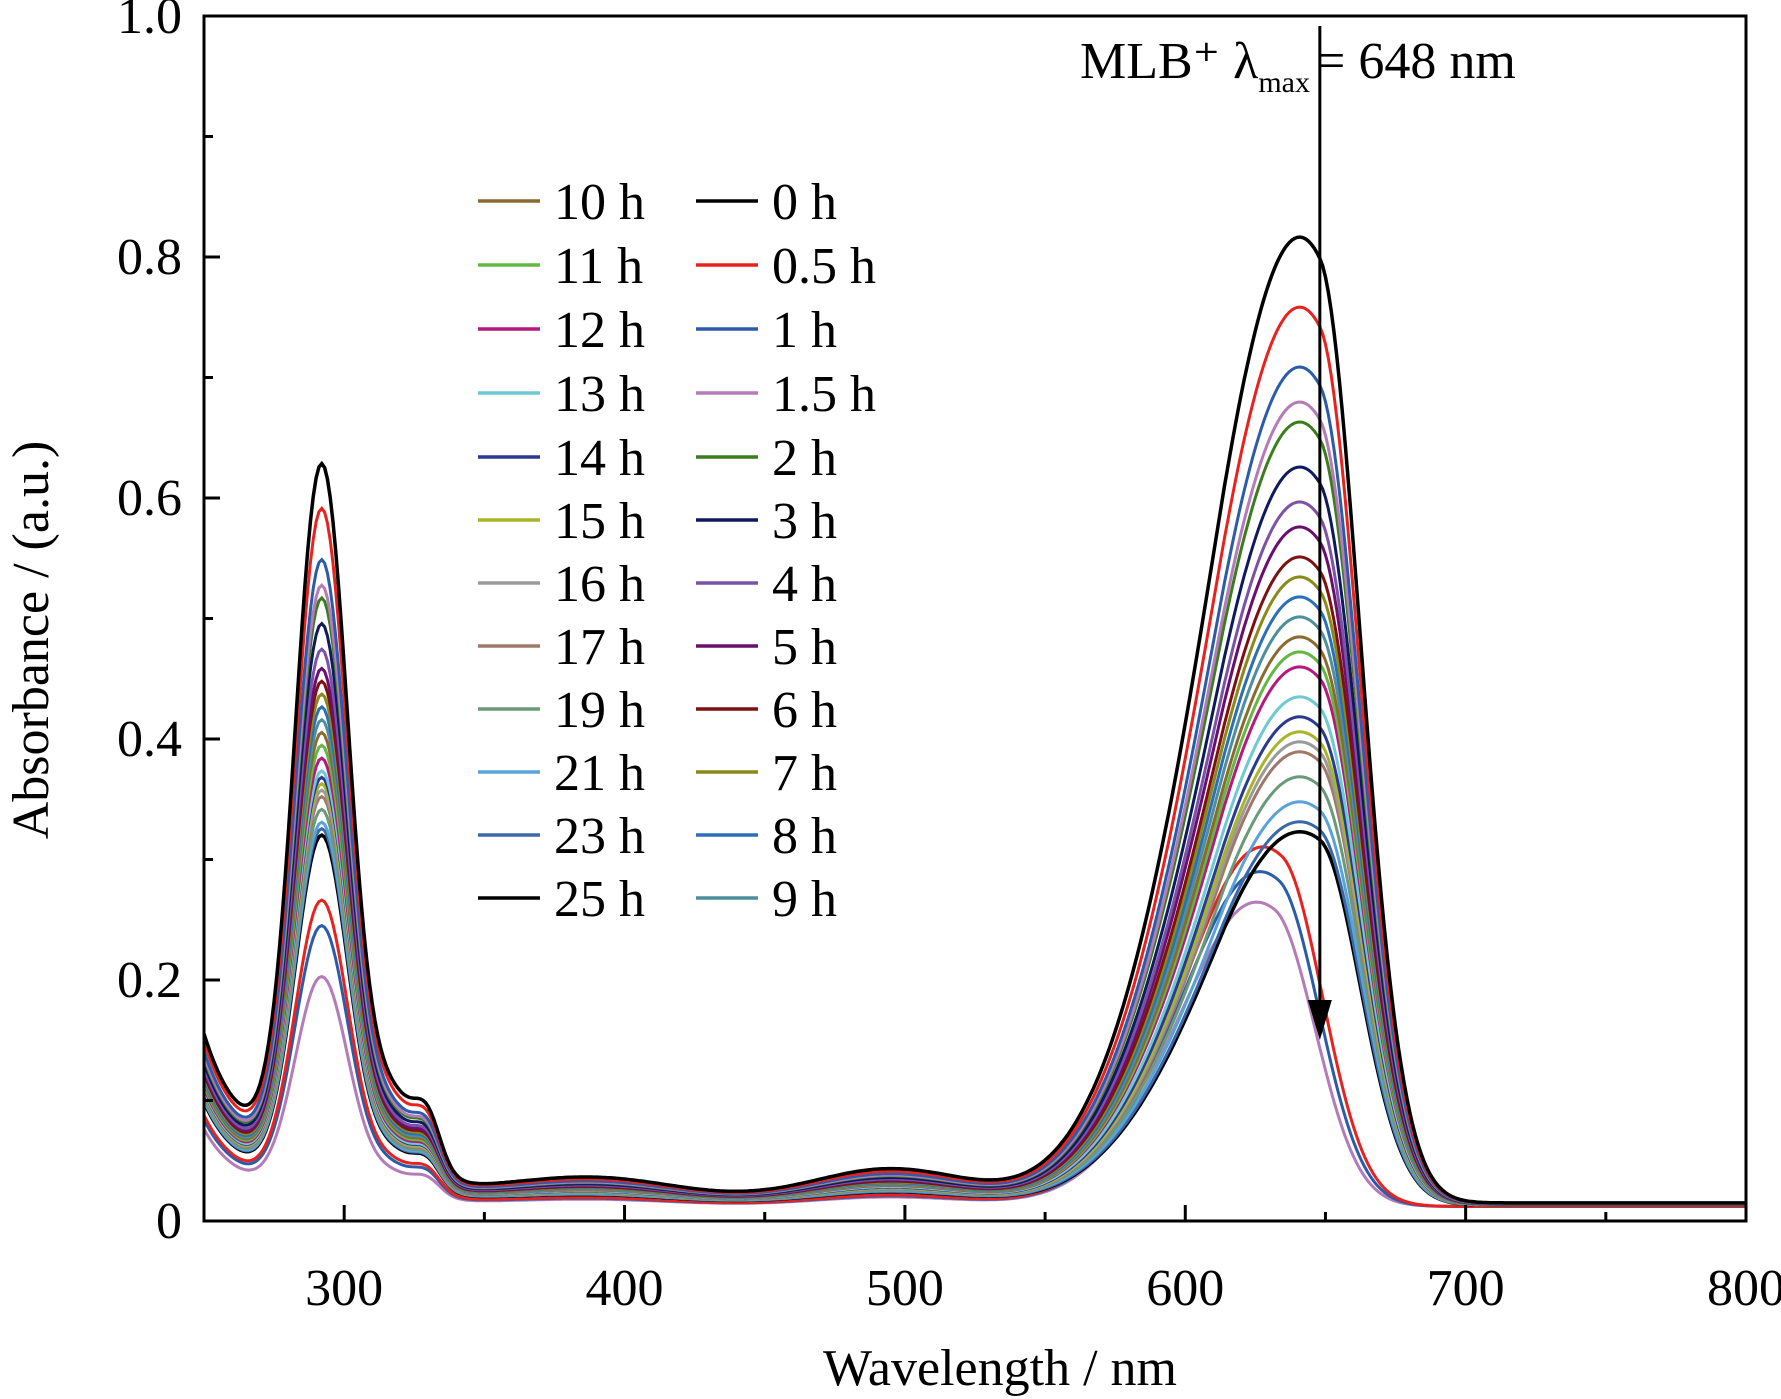 This screenshot has width=1781, height=1399. Describe the element at coordinates (824, 266) in the screenshot. I see `legend-entry: 0.5 h` at that location.